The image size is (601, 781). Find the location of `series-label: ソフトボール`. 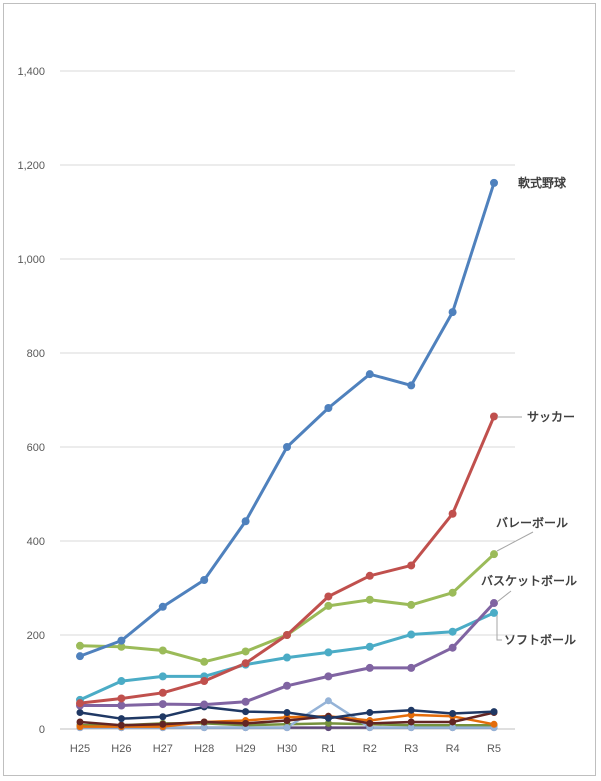

series-label: ソフトボール is located at coordinates (540, 639).